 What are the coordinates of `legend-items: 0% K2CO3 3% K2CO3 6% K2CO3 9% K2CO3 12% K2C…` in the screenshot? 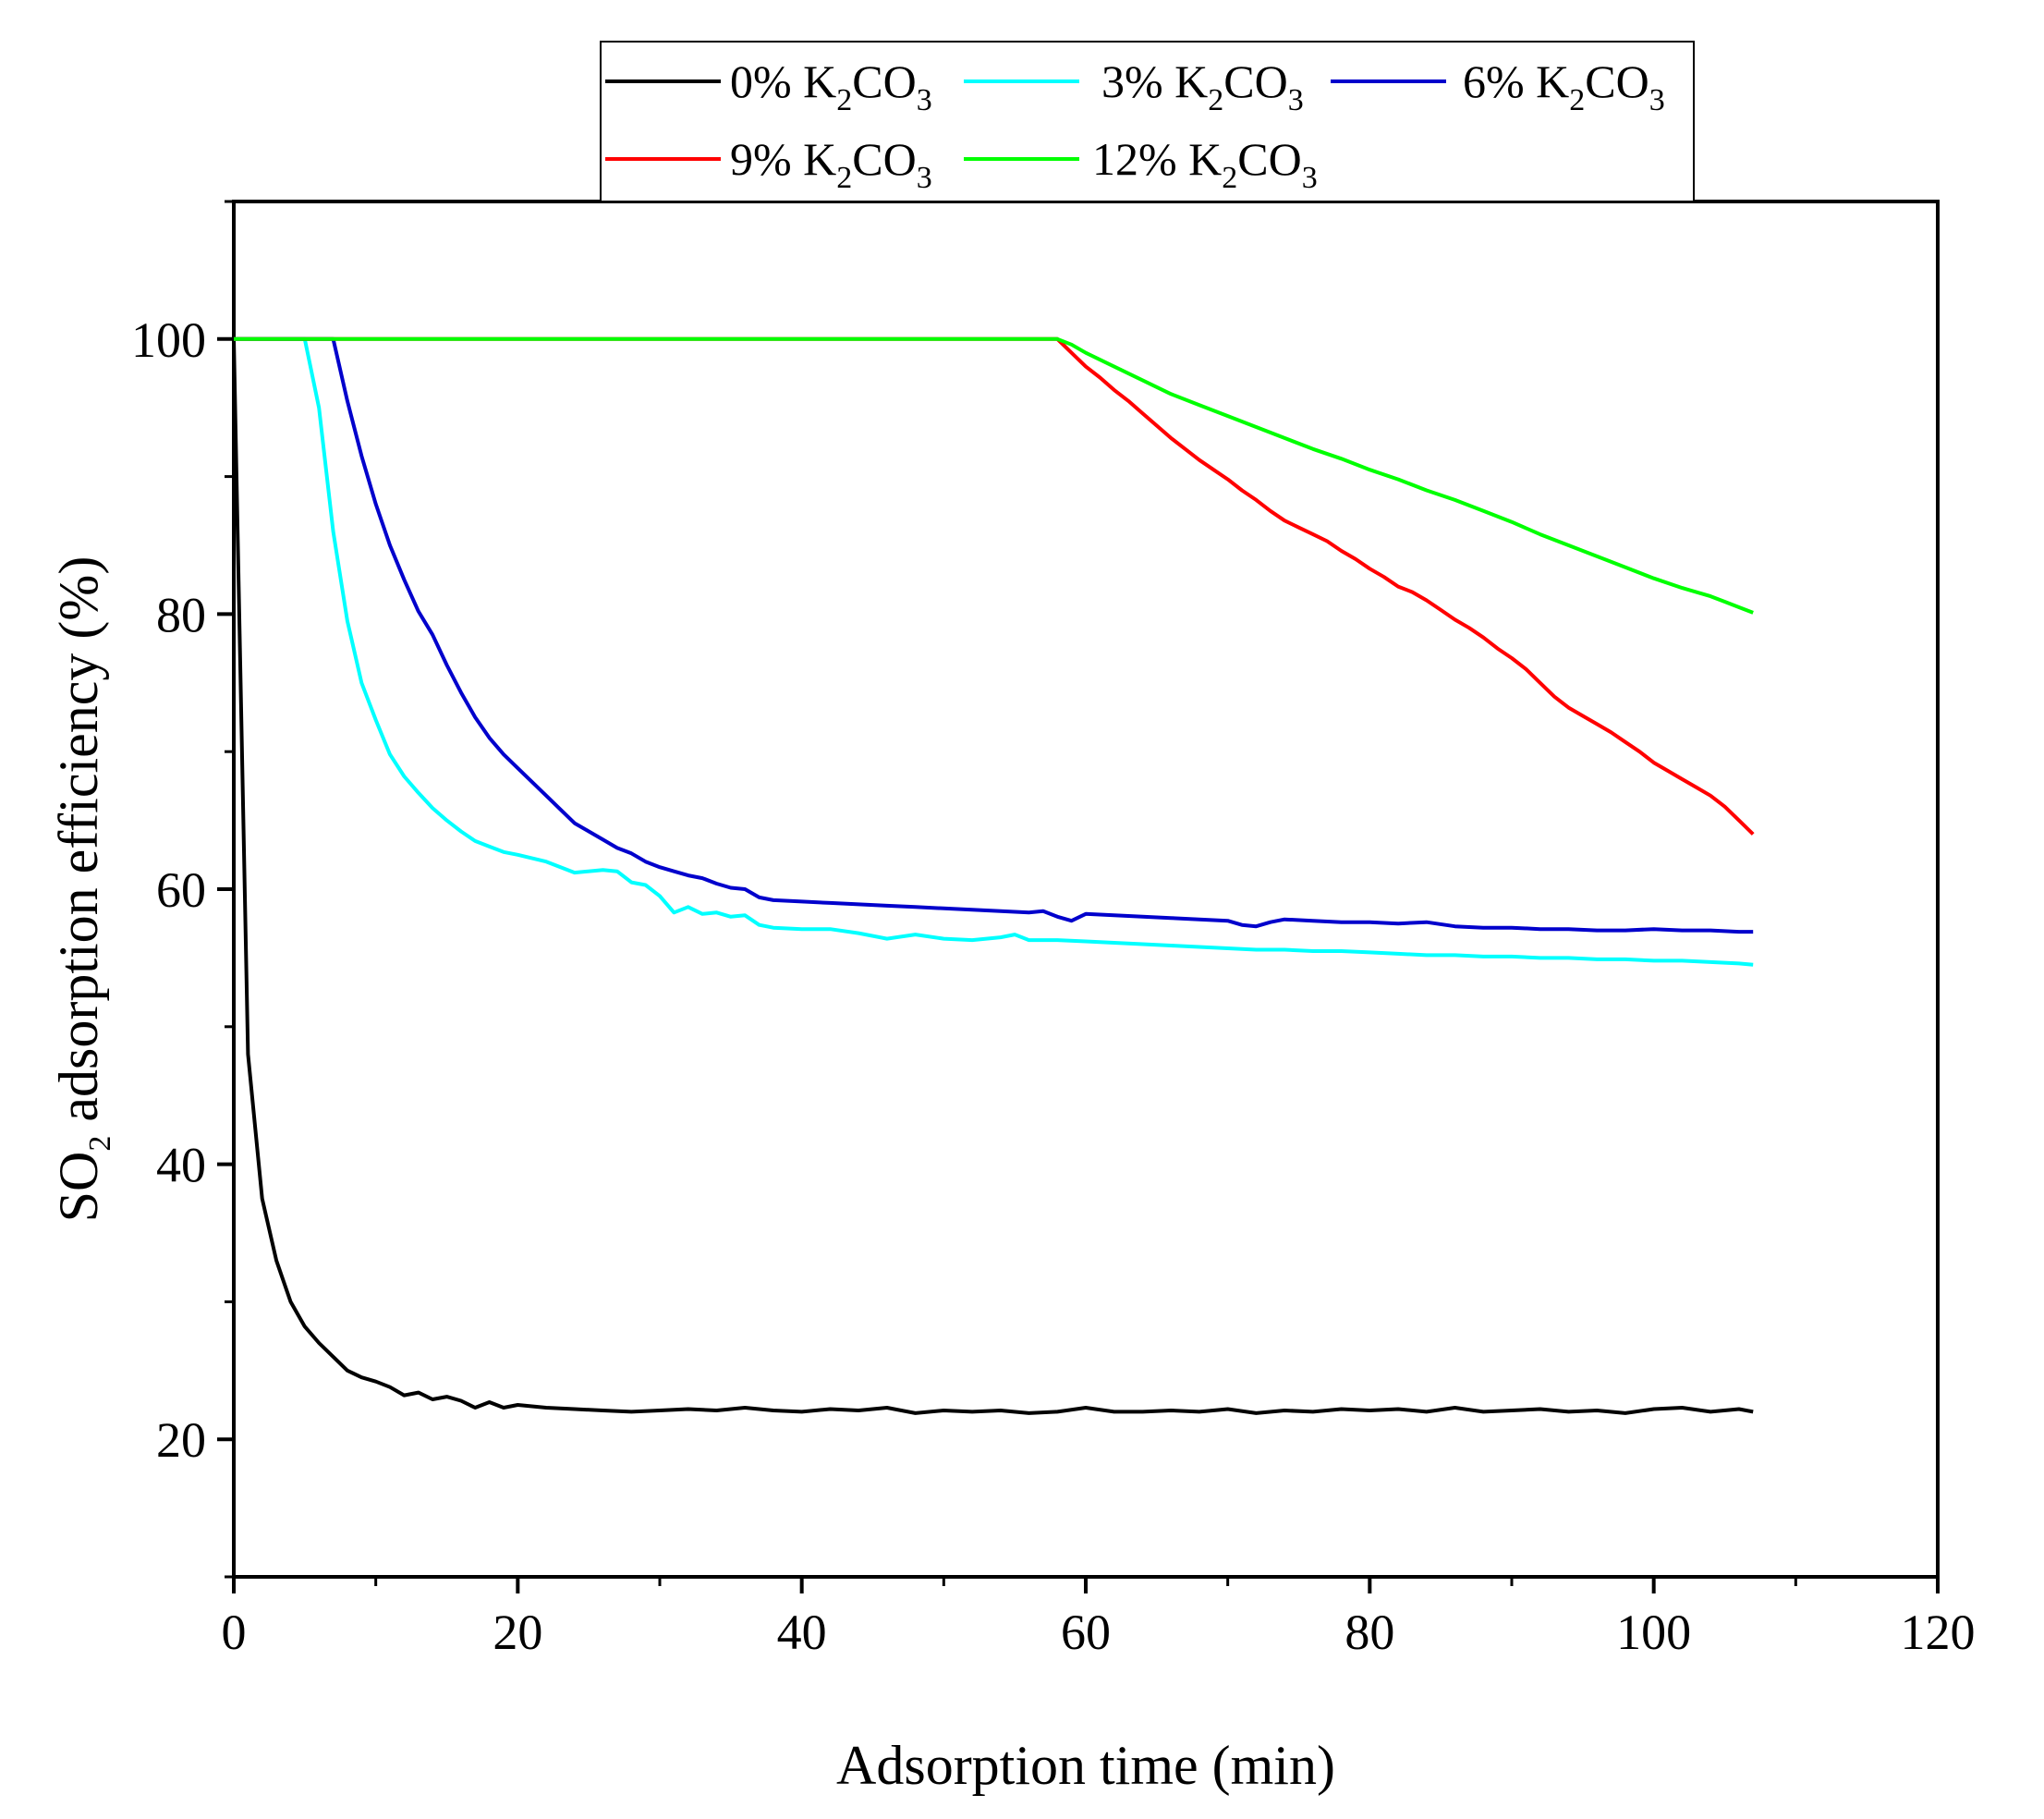 It's located at (1135, 125).